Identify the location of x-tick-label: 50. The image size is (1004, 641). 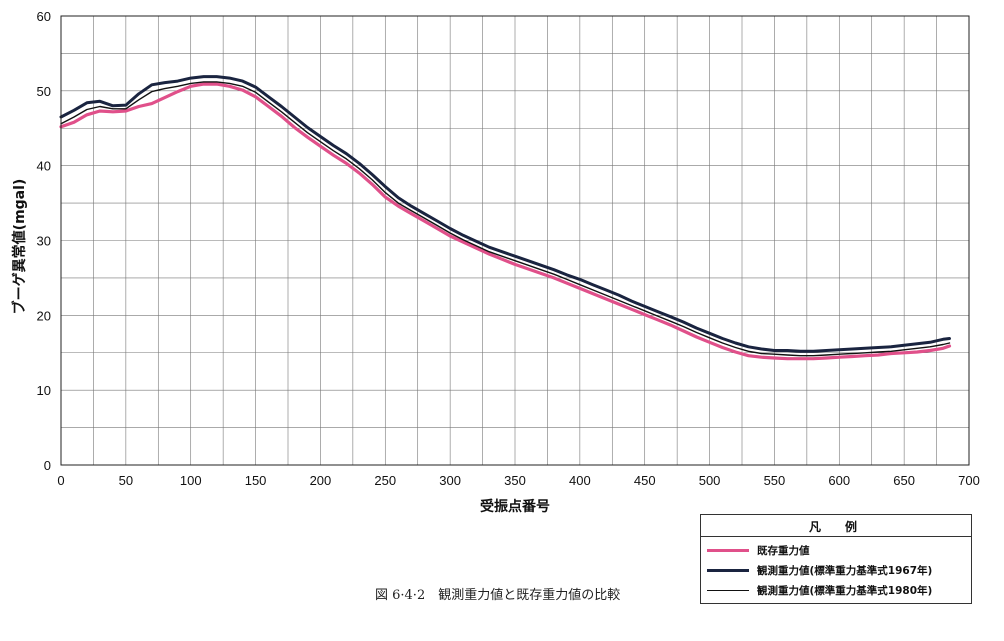
(126, 480).